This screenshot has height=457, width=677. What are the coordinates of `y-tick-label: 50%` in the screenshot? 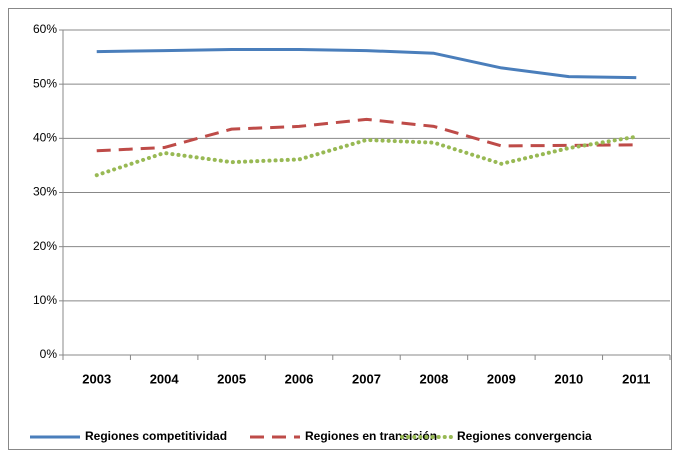 It's located at (45, 83).